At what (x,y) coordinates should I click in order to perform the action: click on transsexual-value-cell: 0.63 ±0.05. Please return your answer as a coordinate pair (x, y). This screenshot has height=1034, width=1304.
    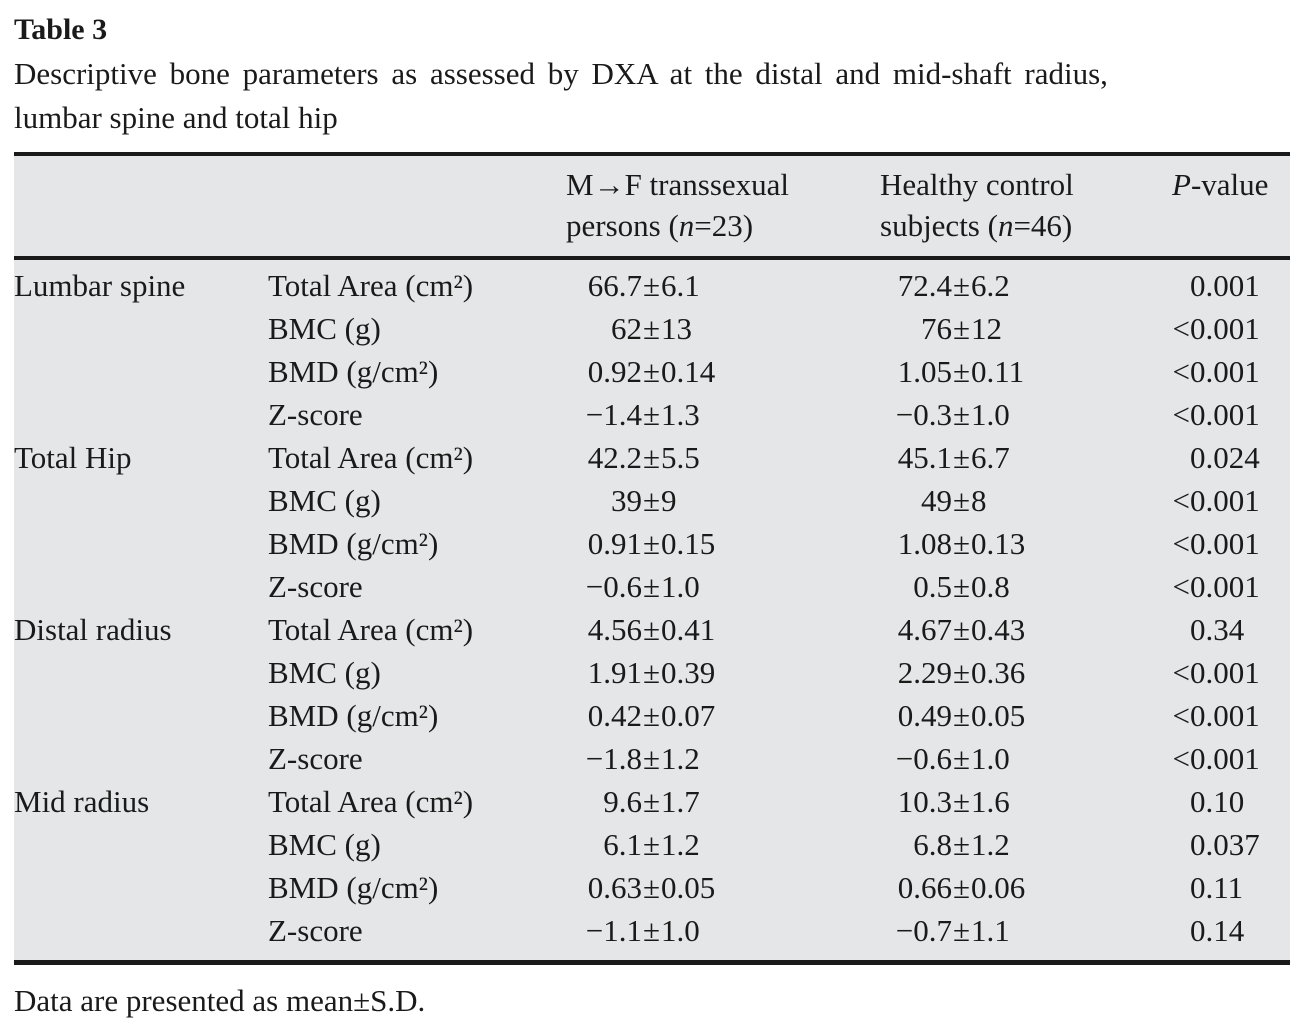
    Looking at the image, I should click on (723, 887).